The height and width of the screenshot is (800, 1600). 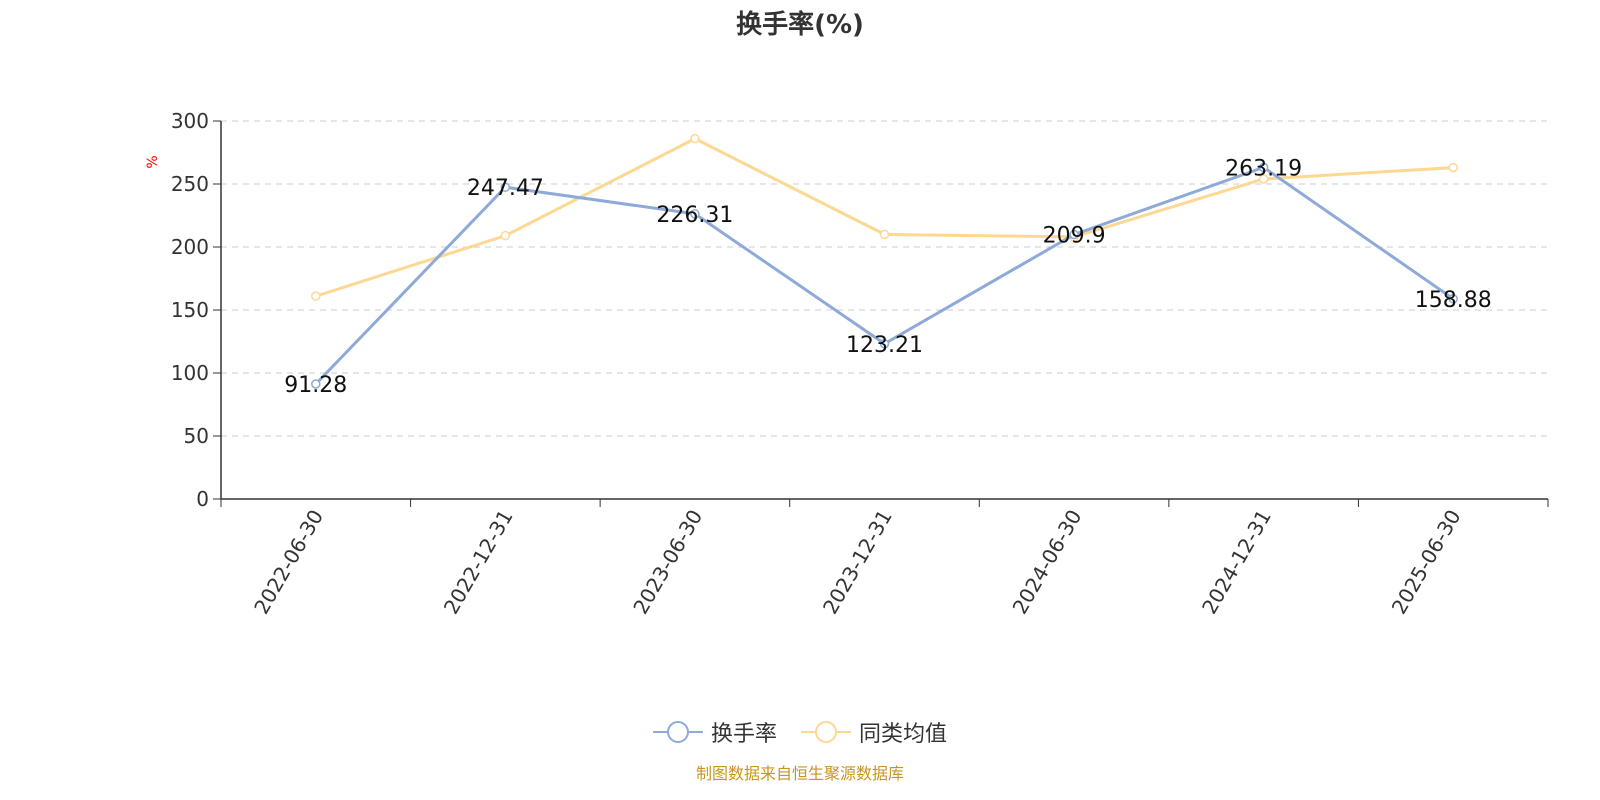 I want to click on y-tick-label: 200, so click(x=190, y=247).